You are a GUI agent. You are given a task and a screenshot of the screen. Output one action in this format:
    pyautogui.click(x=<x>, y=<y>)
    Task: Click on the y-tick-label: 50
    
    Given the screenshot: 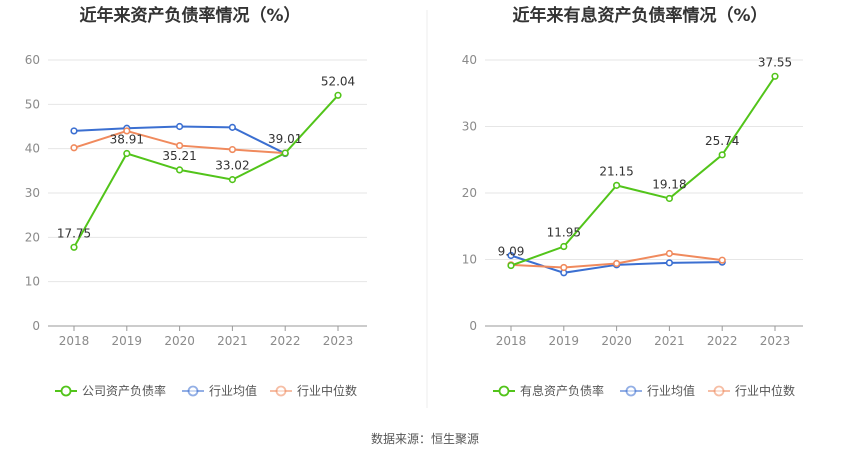 What is the action you would take?
    pyautogui.click(x=32, y=104)
    